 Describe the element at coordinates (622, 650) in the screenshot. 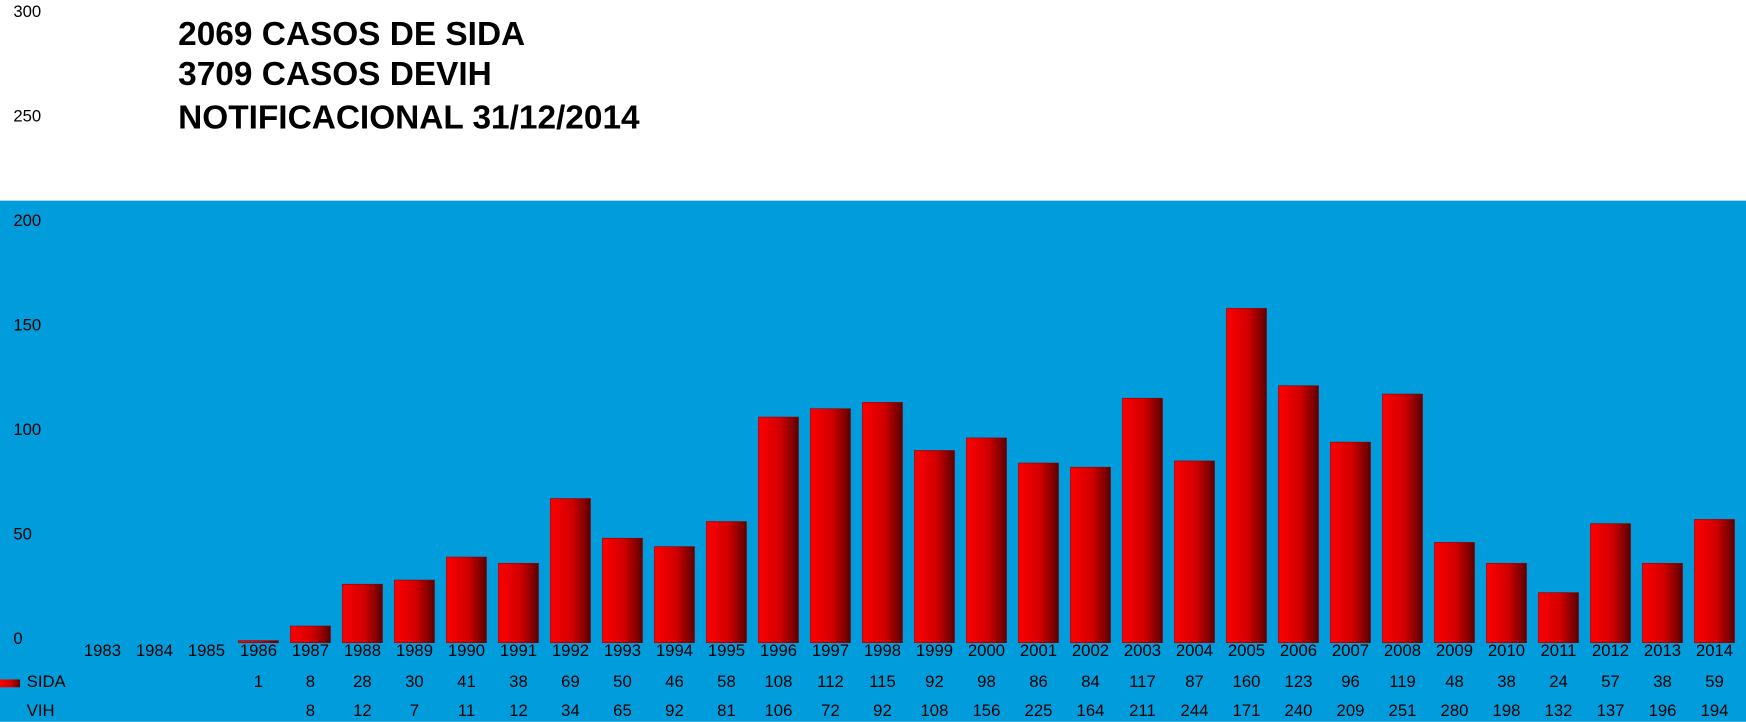

I see `x-tick-label: 1993` at that location.